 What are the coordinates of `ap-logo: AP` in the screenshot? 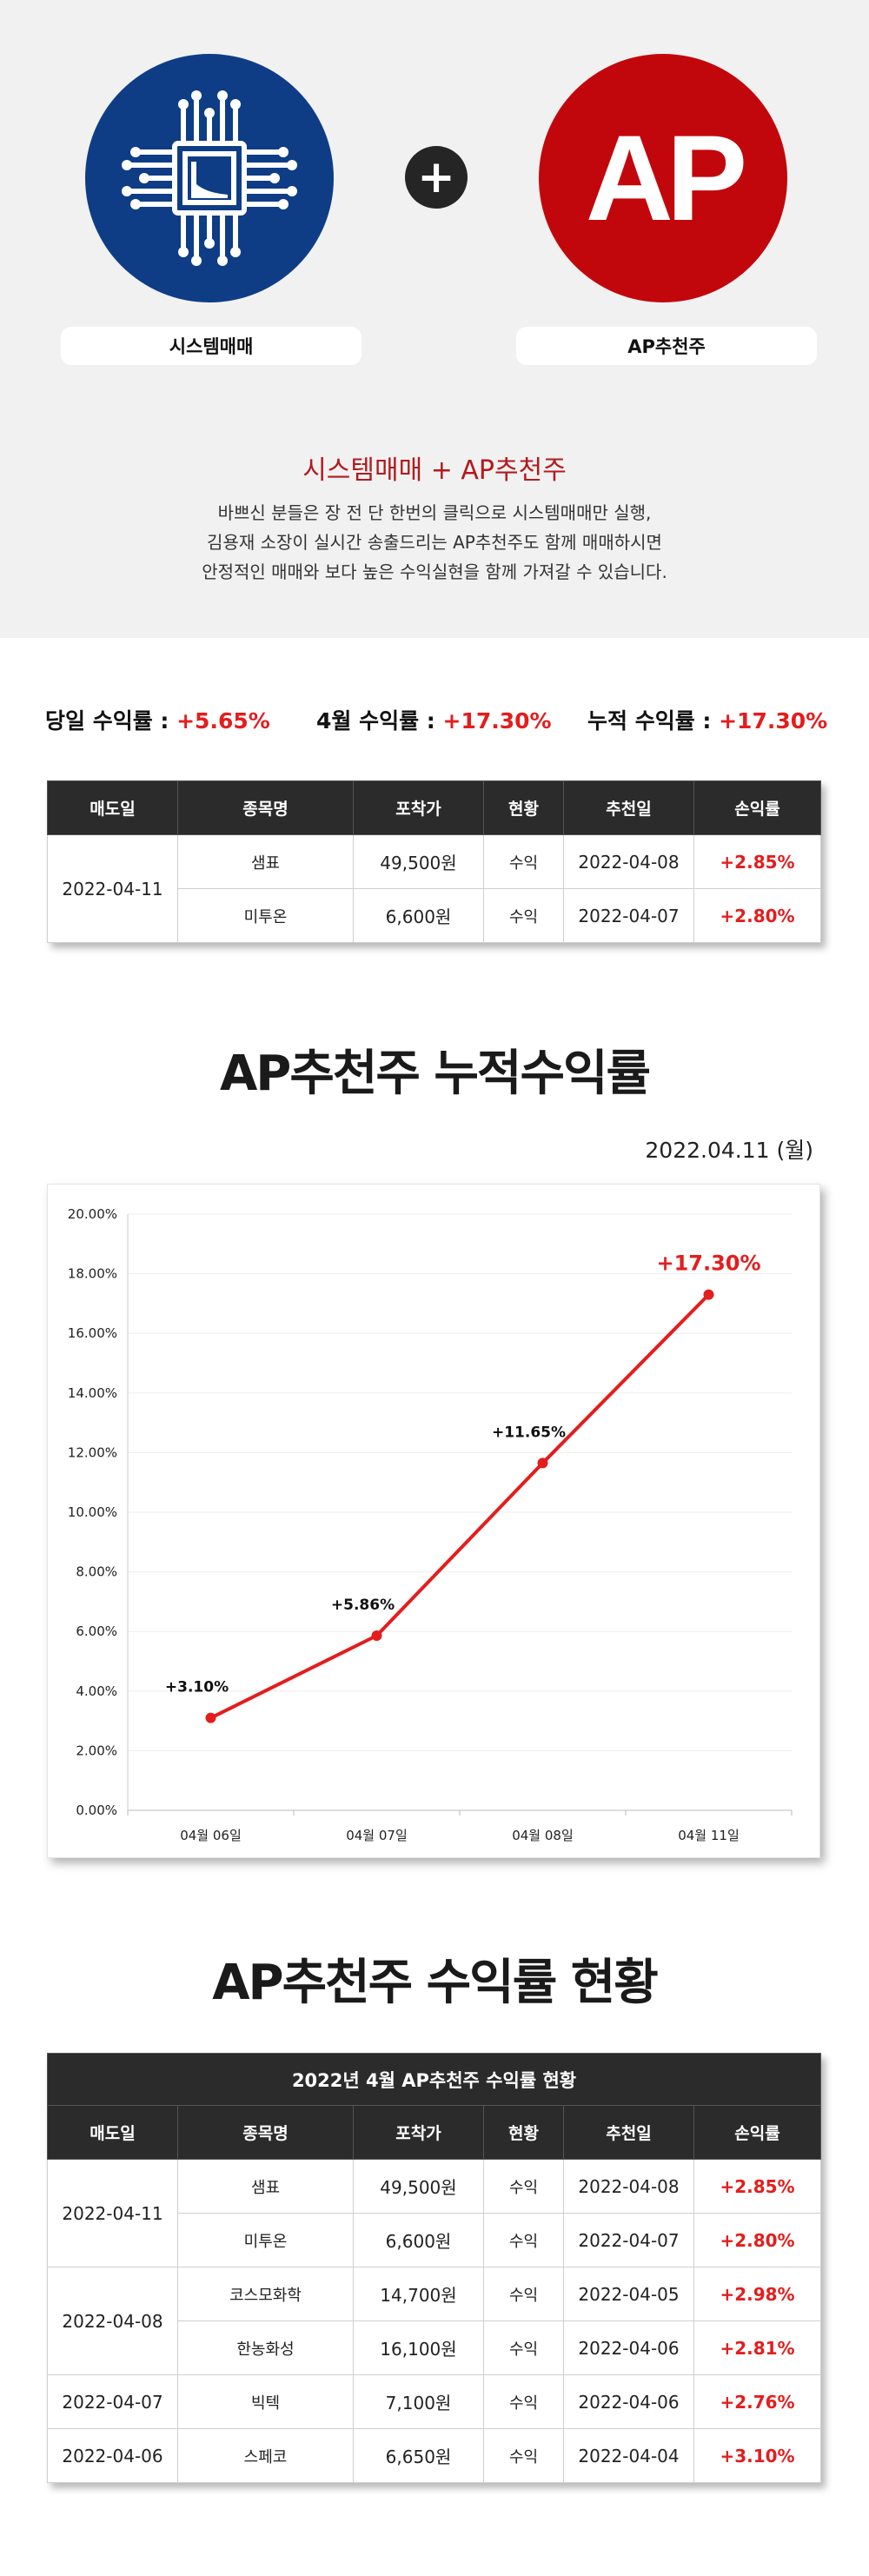 It's located at (663, 178).